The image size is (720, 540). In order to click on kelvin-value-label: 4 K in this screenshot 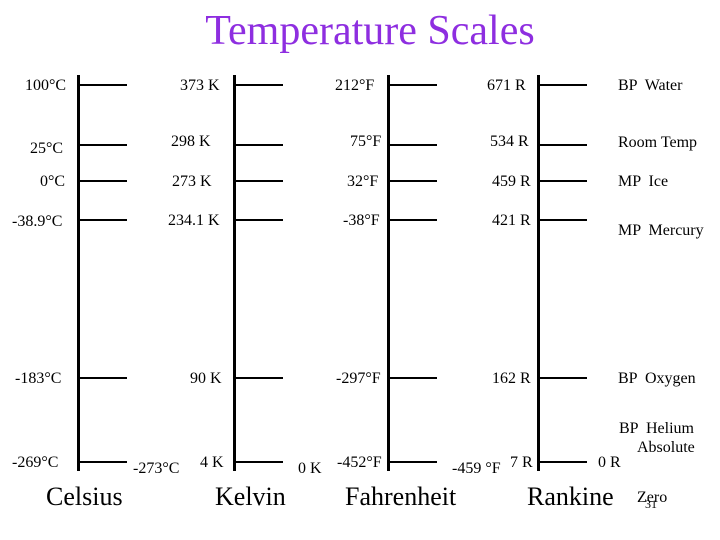, I will do `click(212, 462)`.